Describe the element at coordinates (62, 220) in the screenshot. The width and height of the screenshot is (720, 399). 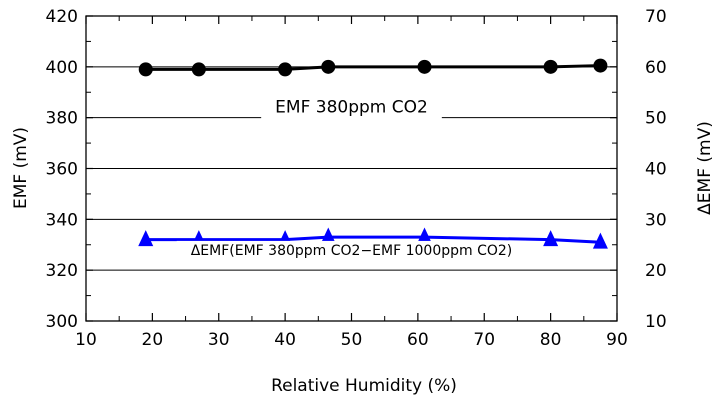
I see `y-tick-label-340: 340` at that location.